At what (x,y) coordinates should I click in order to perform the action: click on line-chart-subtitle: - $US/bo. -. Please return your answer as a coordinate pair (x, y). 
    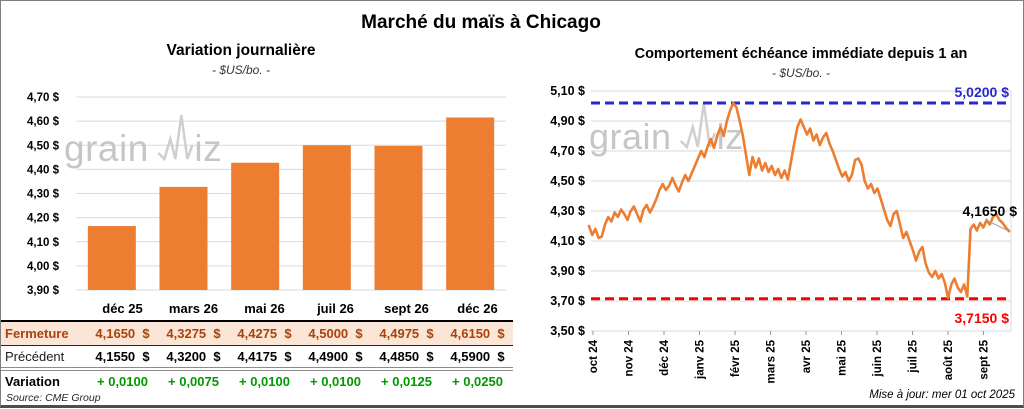
    Looking at the image, I should click on (801, 73).